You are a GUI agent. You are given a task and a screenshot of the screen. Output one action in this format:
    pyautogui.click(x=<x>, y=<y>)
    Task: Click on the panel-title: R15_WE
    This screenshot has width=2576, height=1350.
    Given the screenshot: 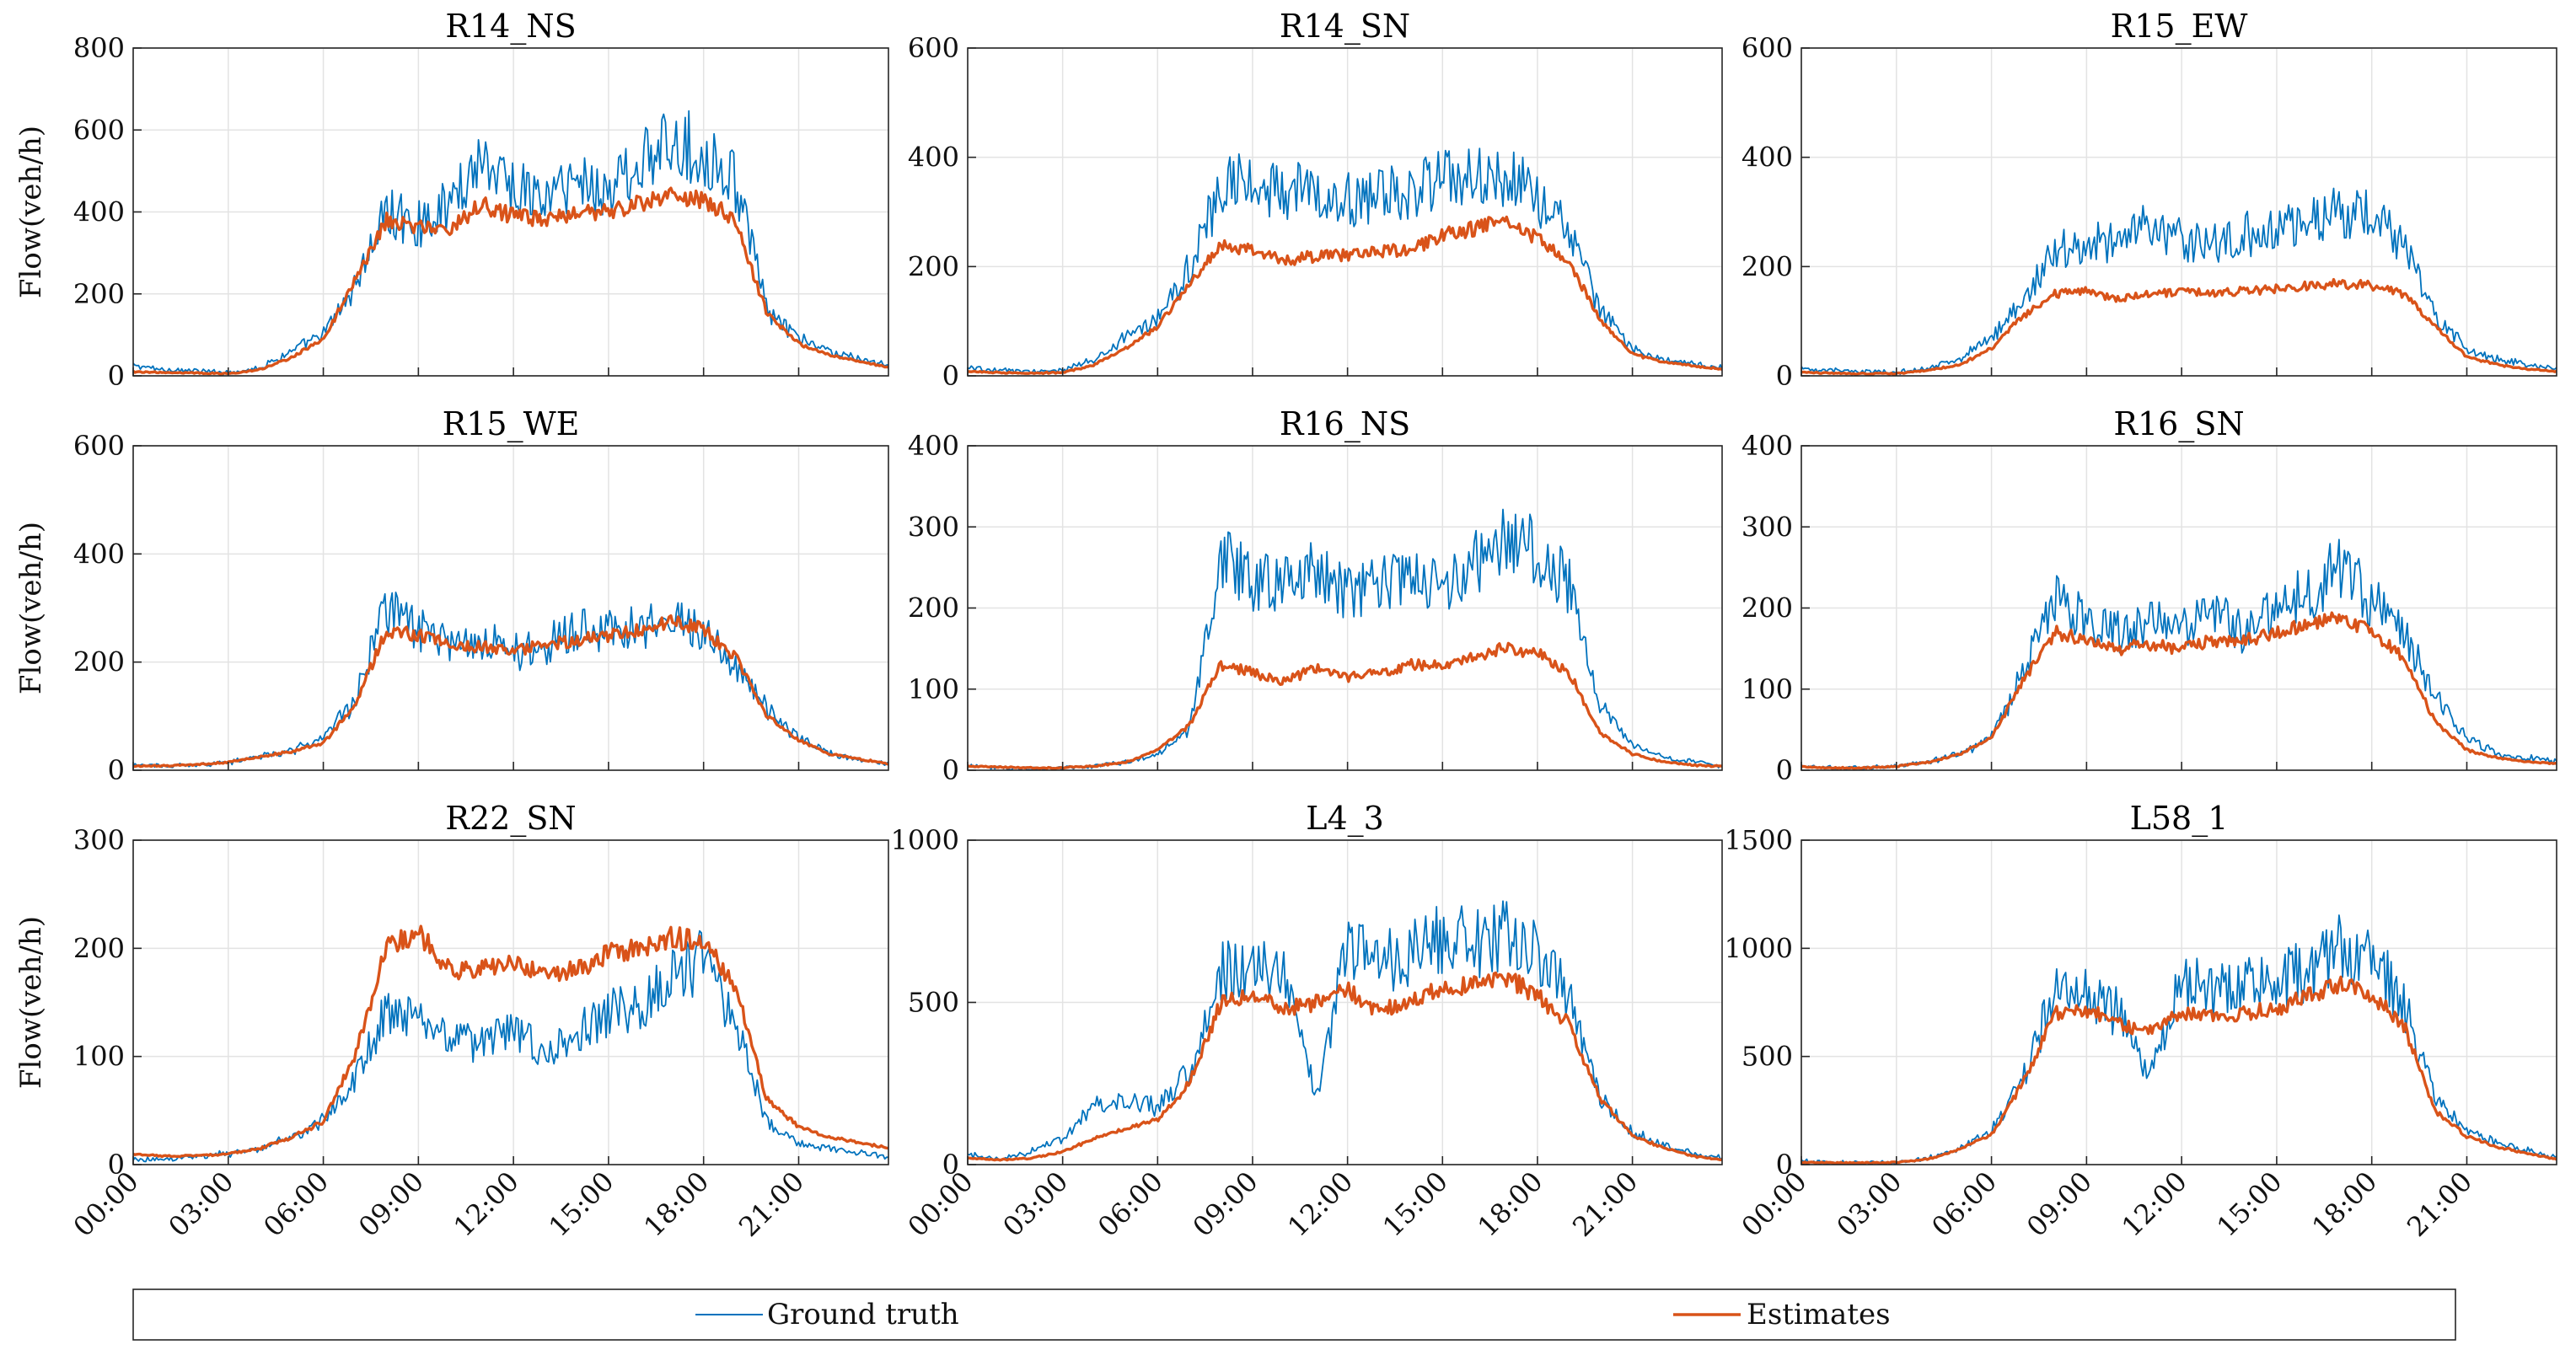 What is the action you would take?
    pyautogui.click(x=511, y=424)
    